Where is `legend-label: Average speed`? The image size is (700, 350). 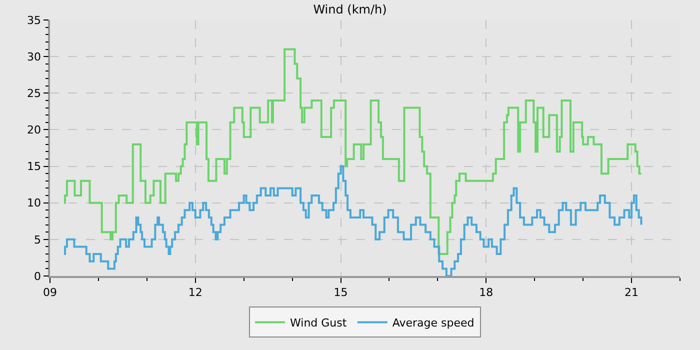 legend-label: Average speed is located at coordinates (433, 323).